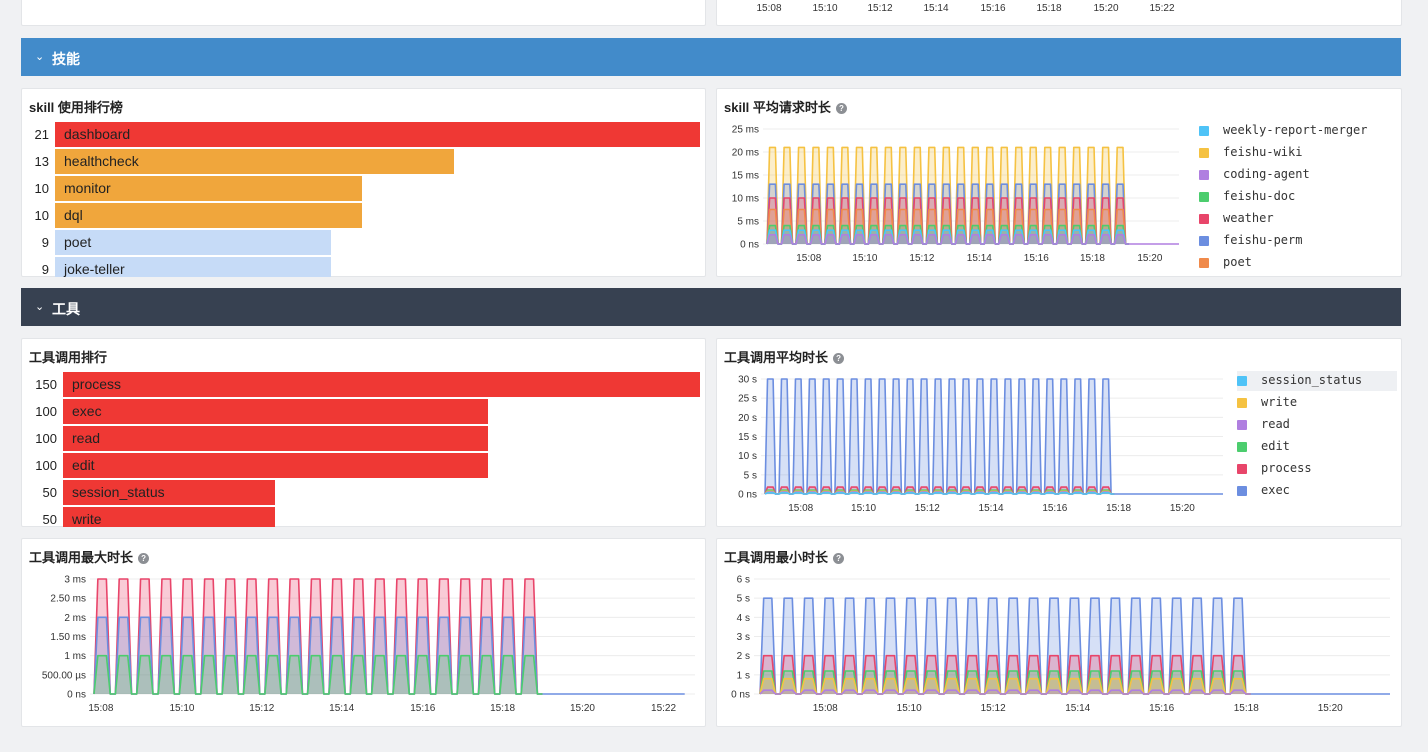 The image size is (1428, 752). What do you see at coordinates (89, 556) in the screenshot?
I see `panel-title: 工具调用最大时长?` at bounding box center [89, 556].